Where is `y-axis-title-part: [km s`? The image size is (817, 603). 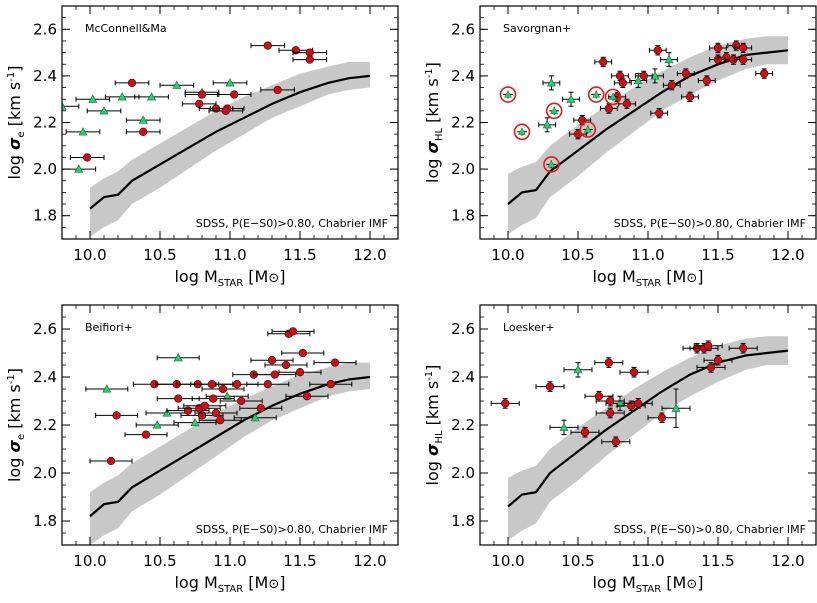 y-axis-title-part: [km s is located at coordinates (14, 107).